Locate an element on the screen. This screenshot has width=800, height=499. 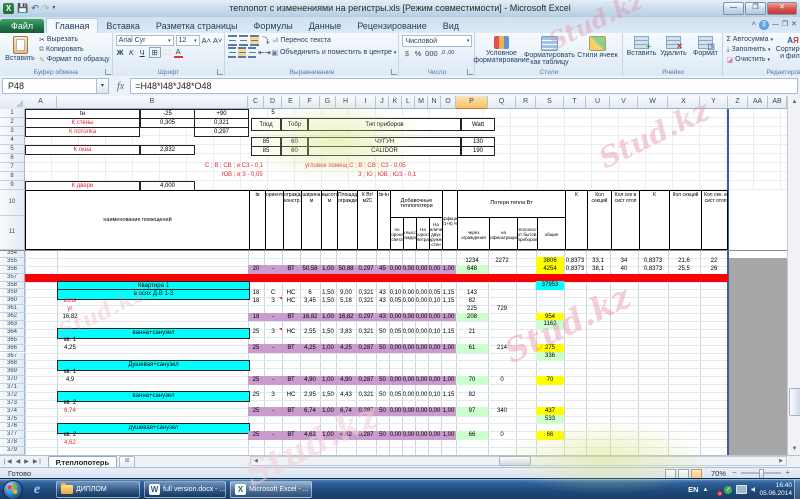
grid-cell-L364: 0,00 is located at coordinates (408, 332).